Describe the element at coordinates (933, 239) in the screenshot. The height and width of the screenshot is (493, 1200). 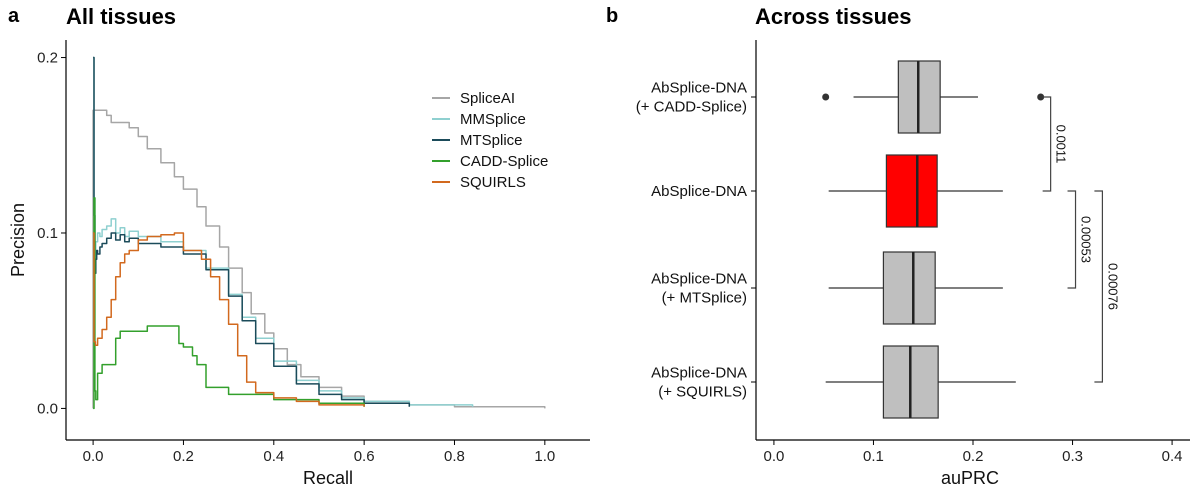
I see `b-boxplots` at that location.